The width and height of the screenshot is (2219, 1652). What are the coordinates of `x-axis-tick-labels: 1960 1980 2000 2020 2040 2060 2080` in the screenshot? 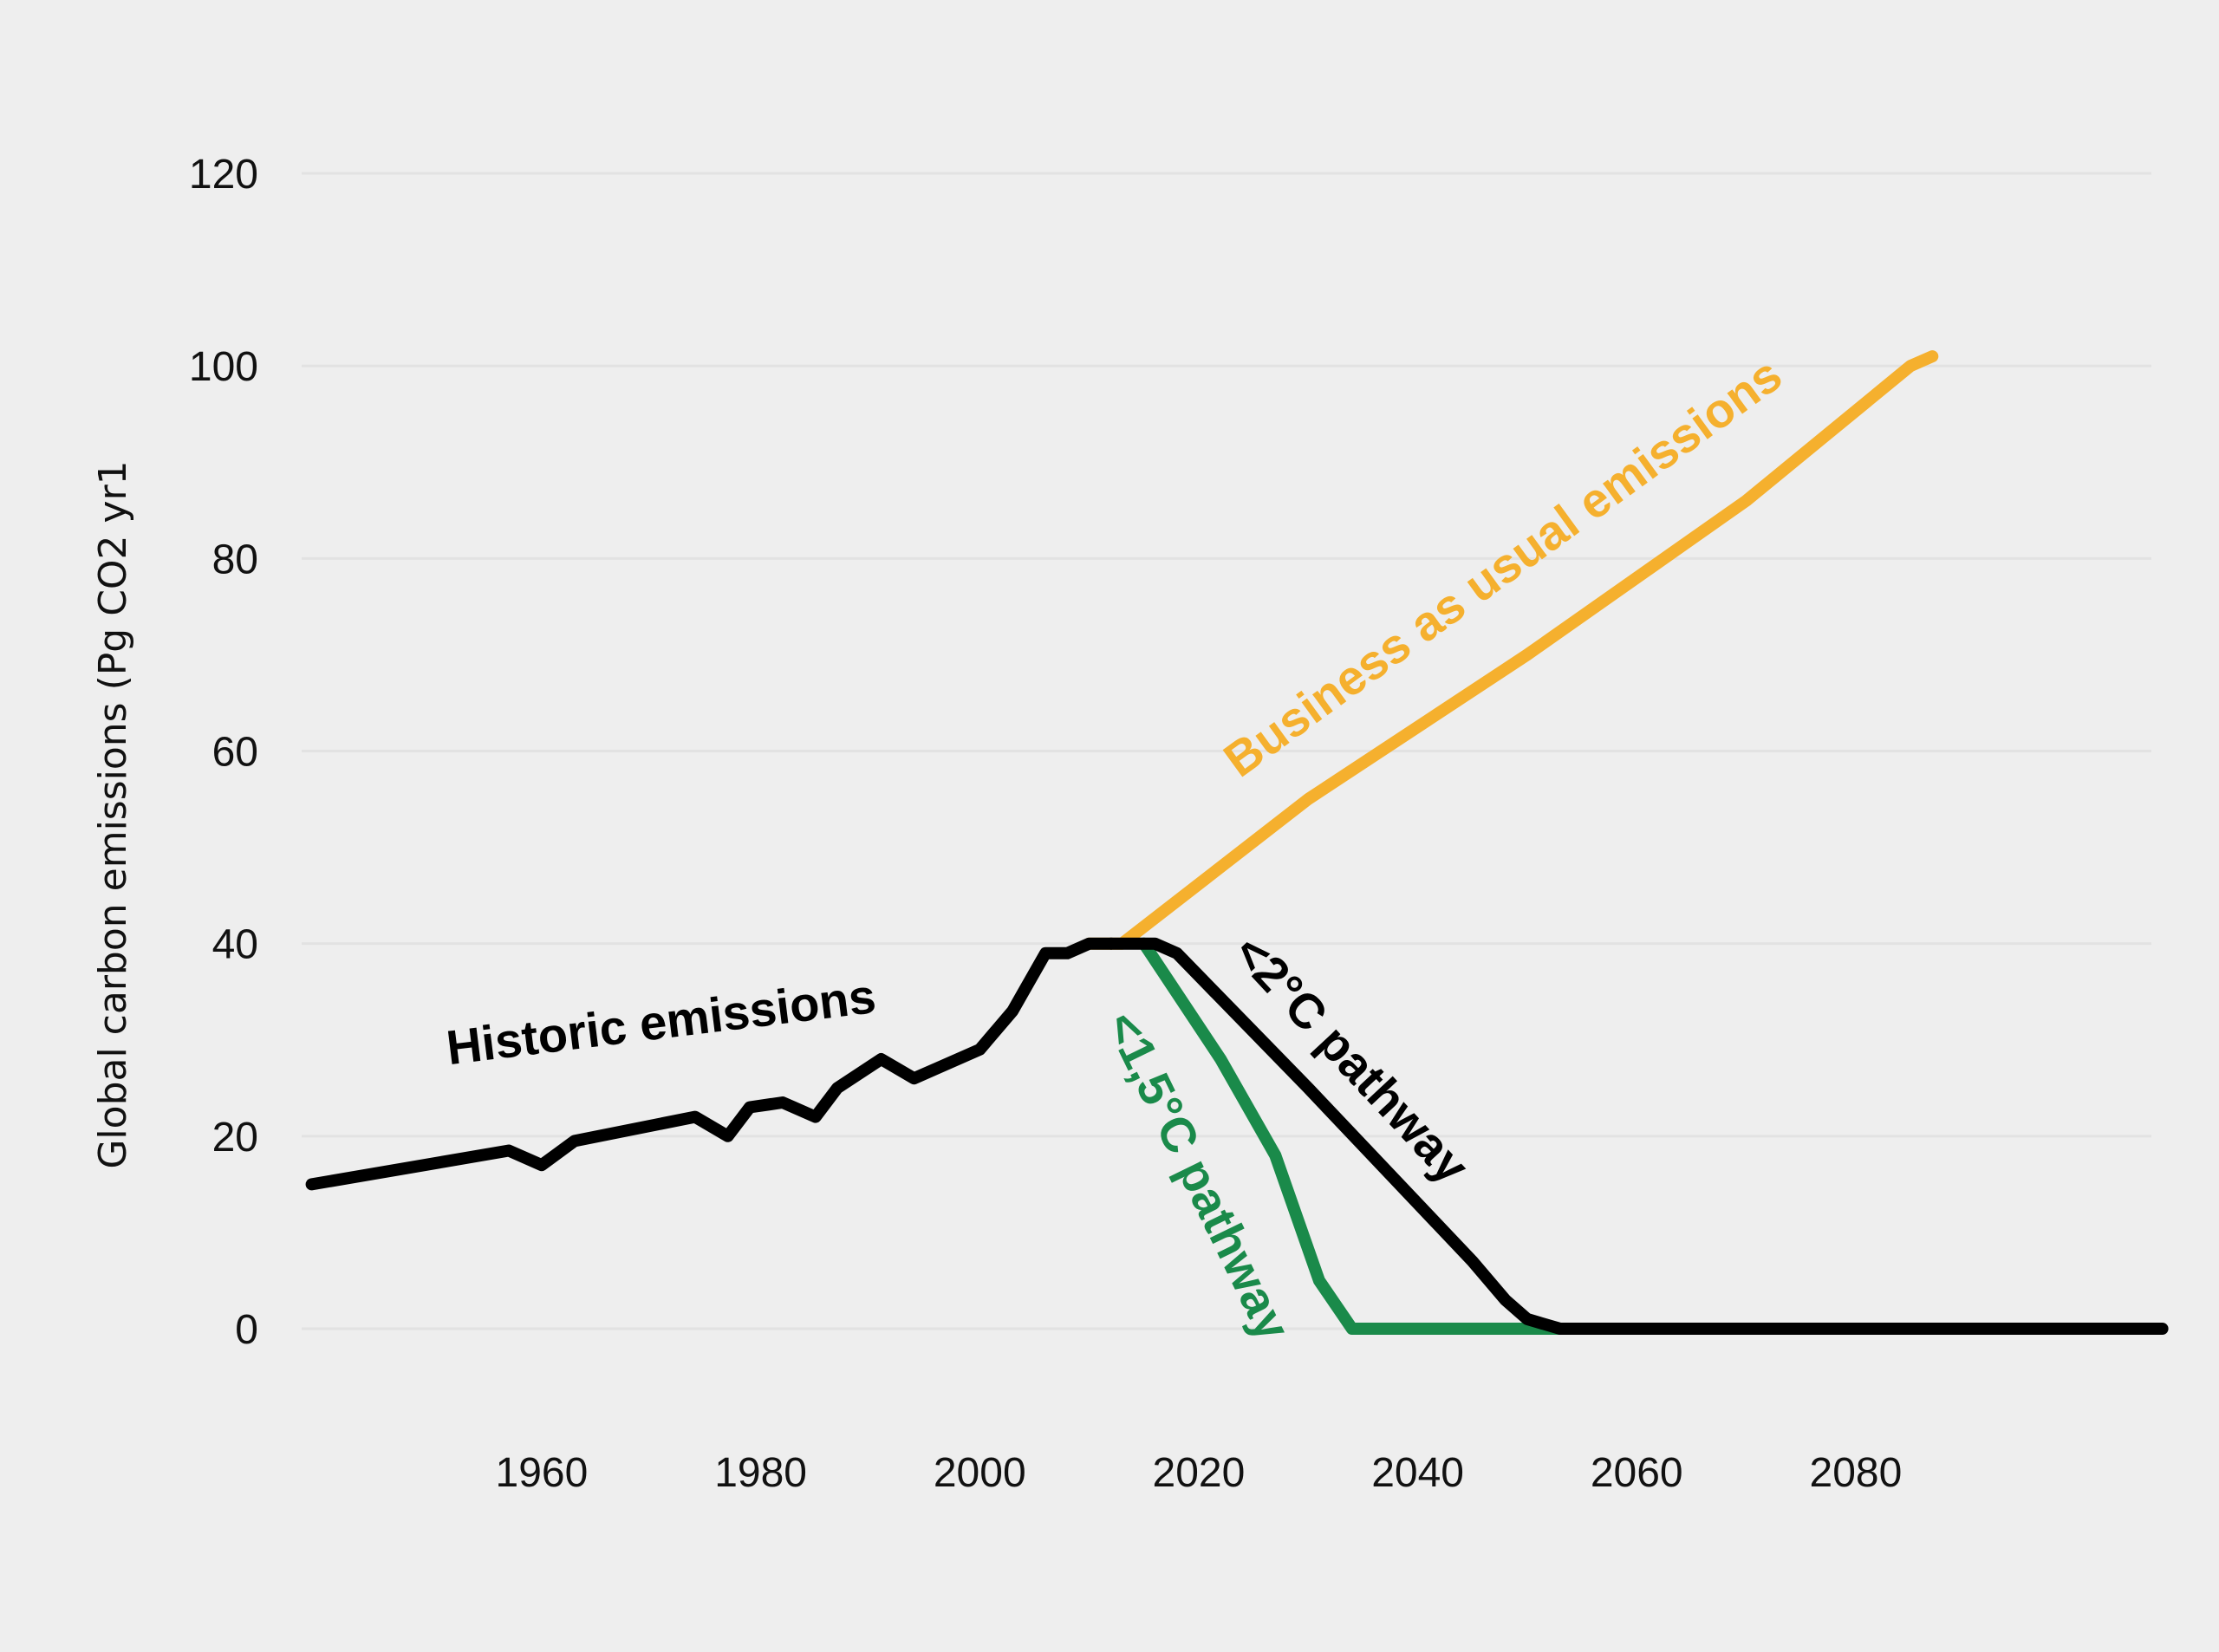 It's located at (1199, 1473).